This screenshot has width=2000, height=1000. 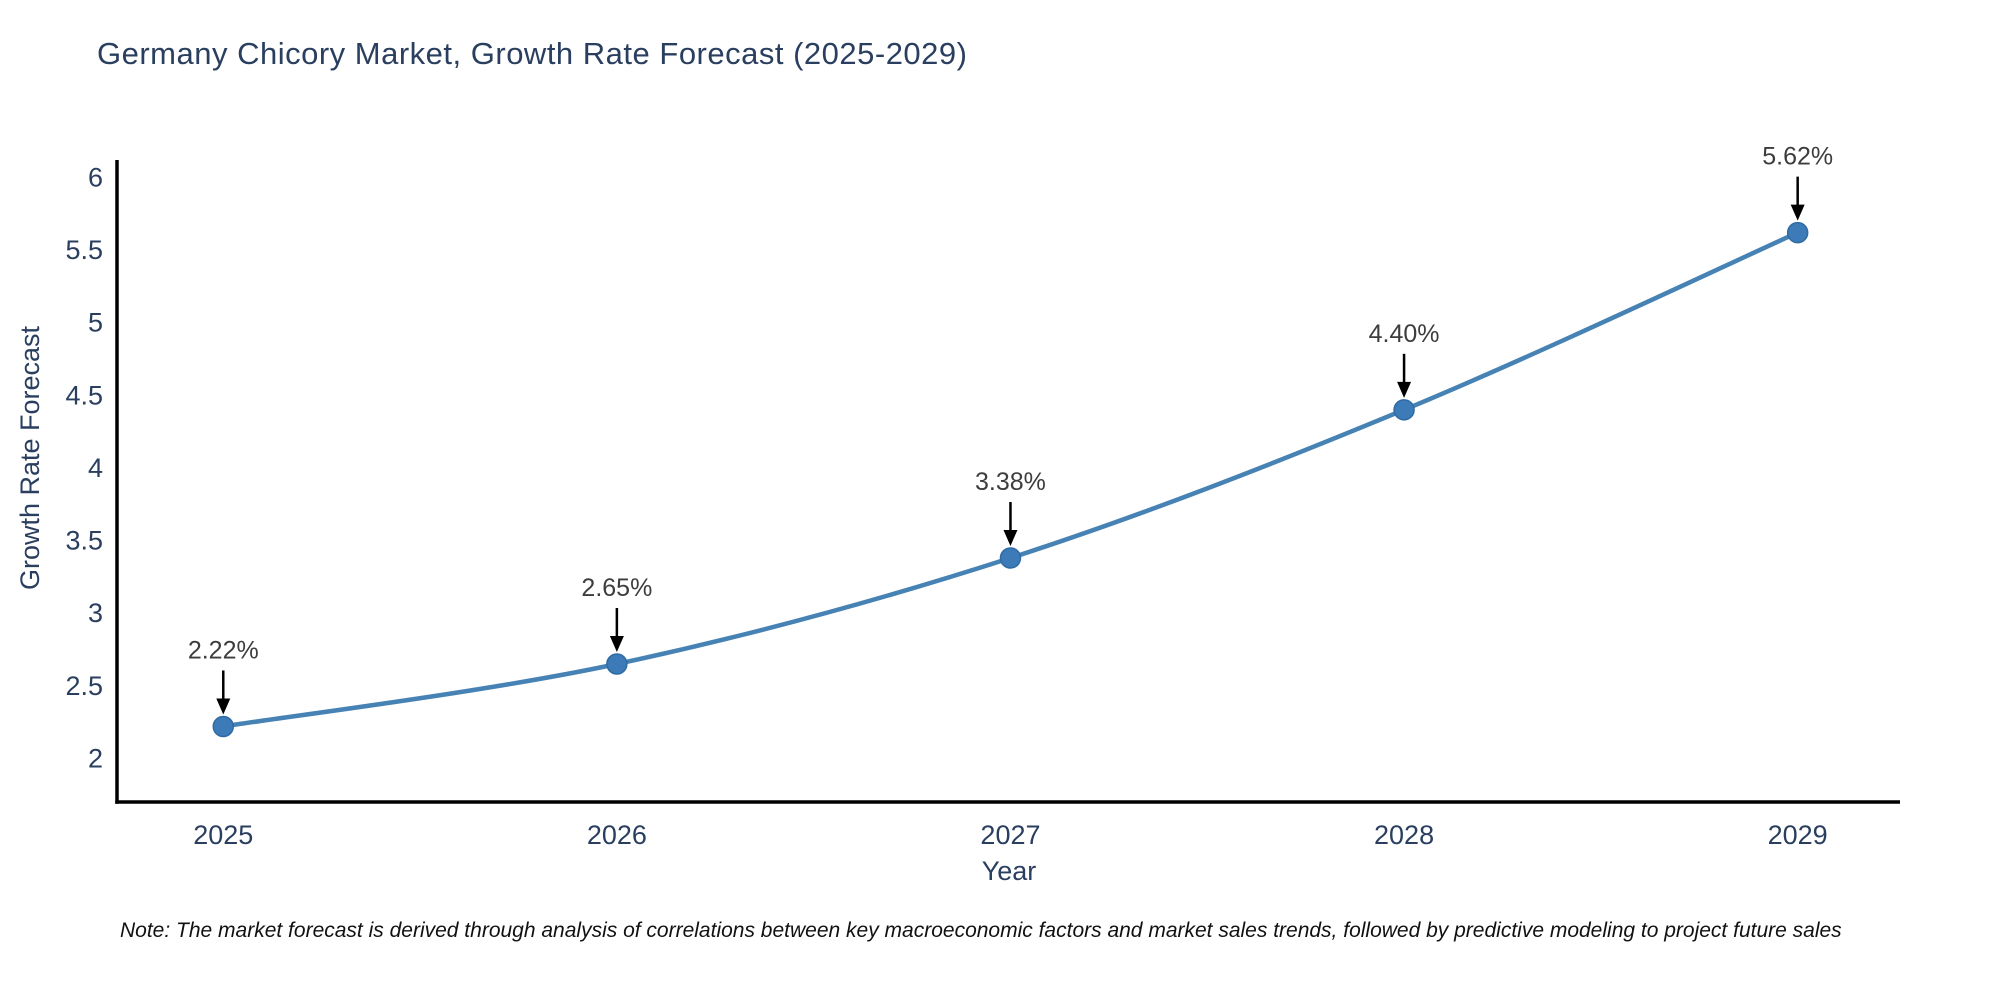 What do you see at coordinates (84, 395) in the screenshot?
I see `y-tick-label: 4.5` at bounding box center [84, 395].